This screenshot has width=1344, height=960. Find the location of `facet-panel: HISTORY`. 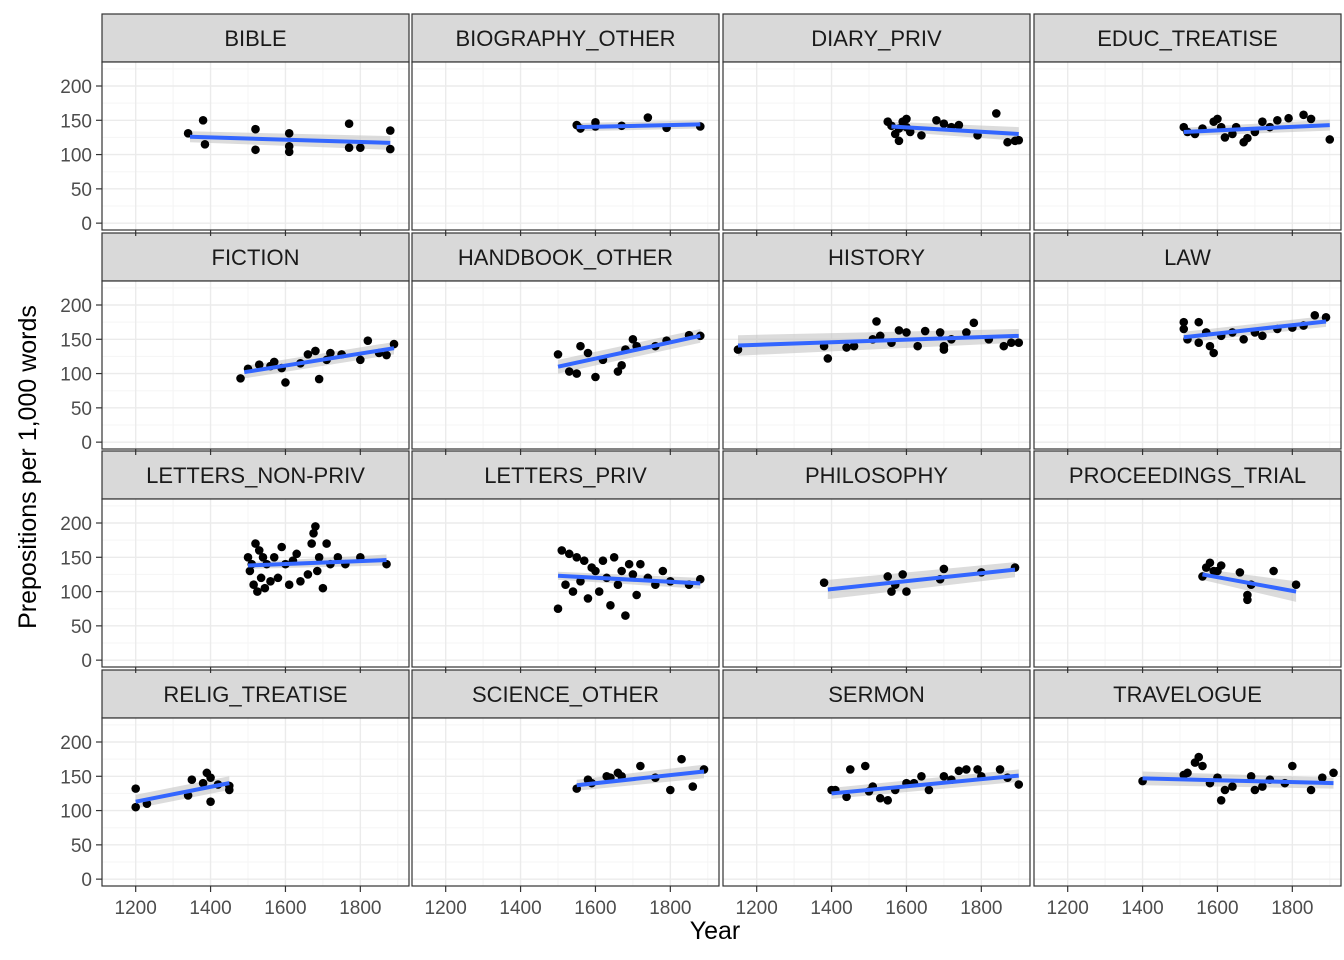

facet-panel: HISTORY is located at coordinates (876, 341).